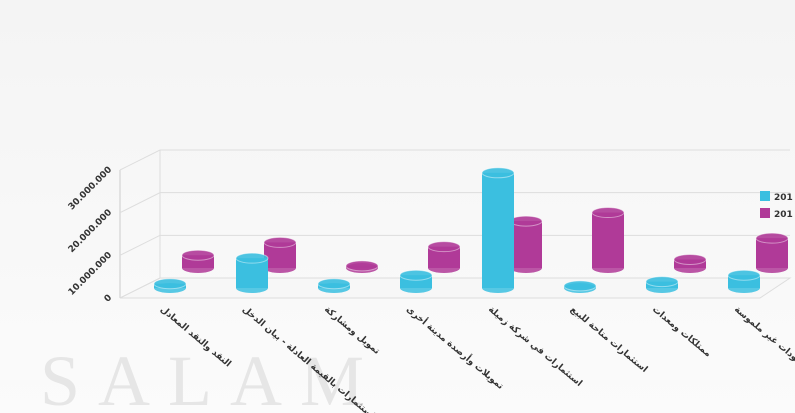  I want to click on y-tick-label: 0, so click(109, 299).